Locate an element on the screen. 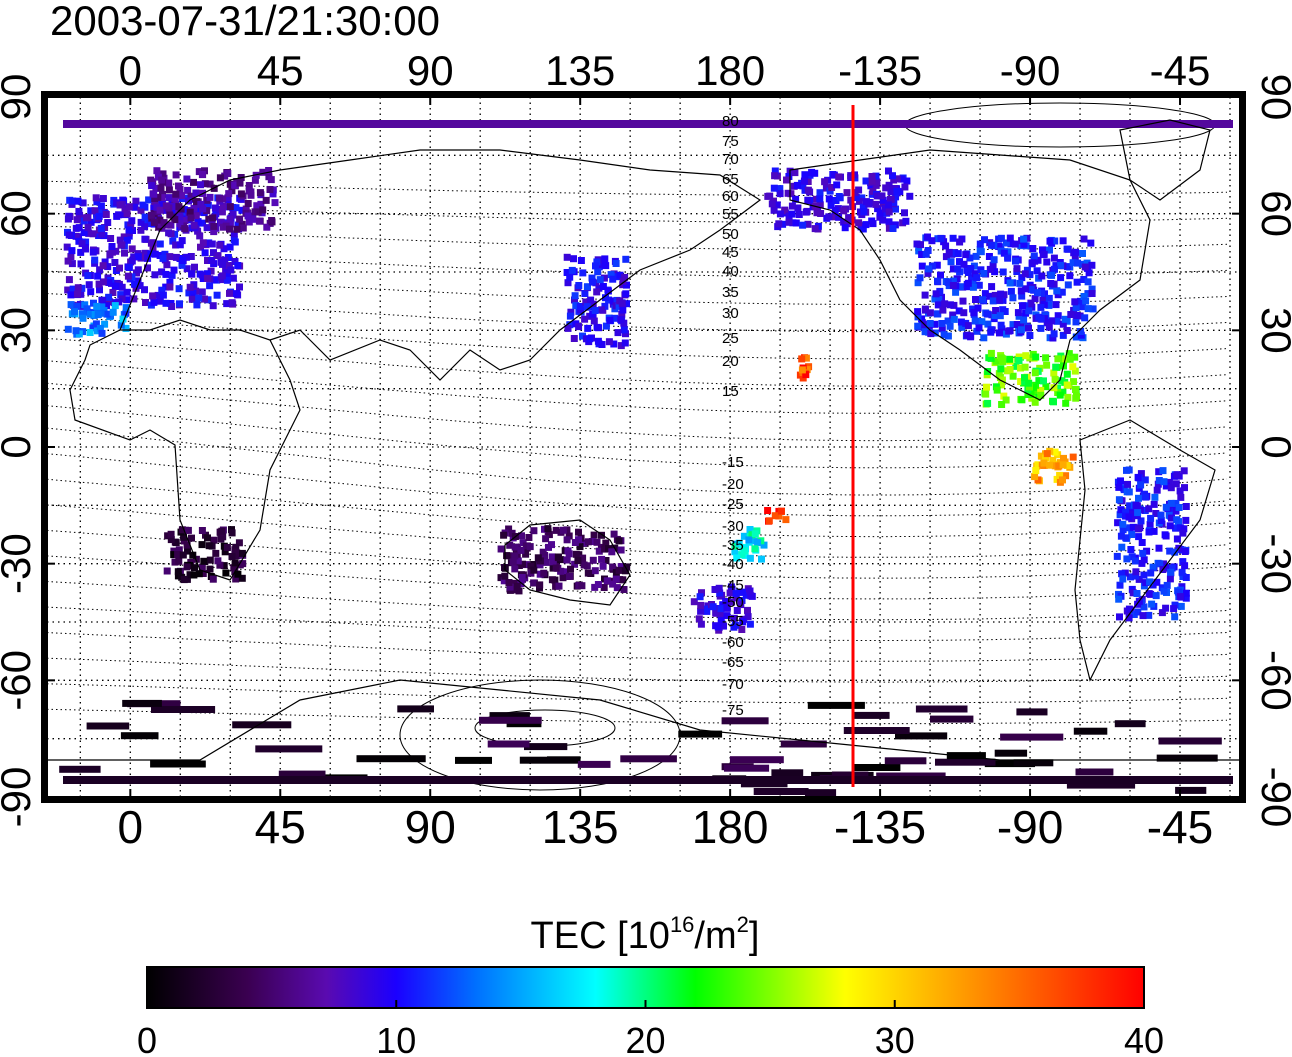 The image size is (1292, 1057). colorbar-tick-label: 0 is located at coordinates (147, 1038).